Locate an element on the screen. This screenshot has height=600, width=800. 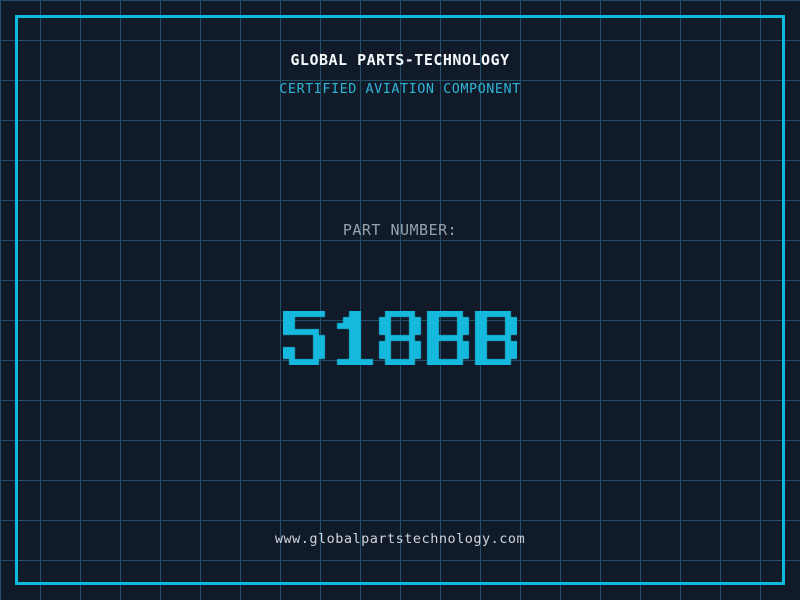
website-url: www.globalpartstechnology.com is located at coordinates (400, 539).